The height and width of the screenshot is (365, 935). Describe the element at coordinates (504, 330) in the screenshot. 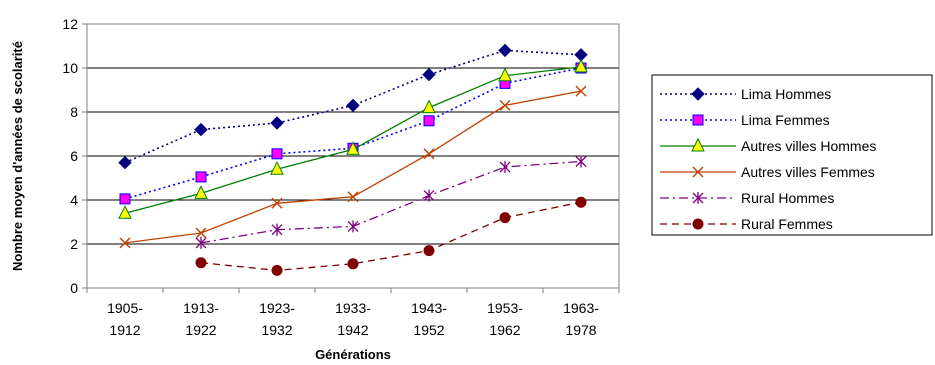

I see `x-tick-label: 1962` at that location.